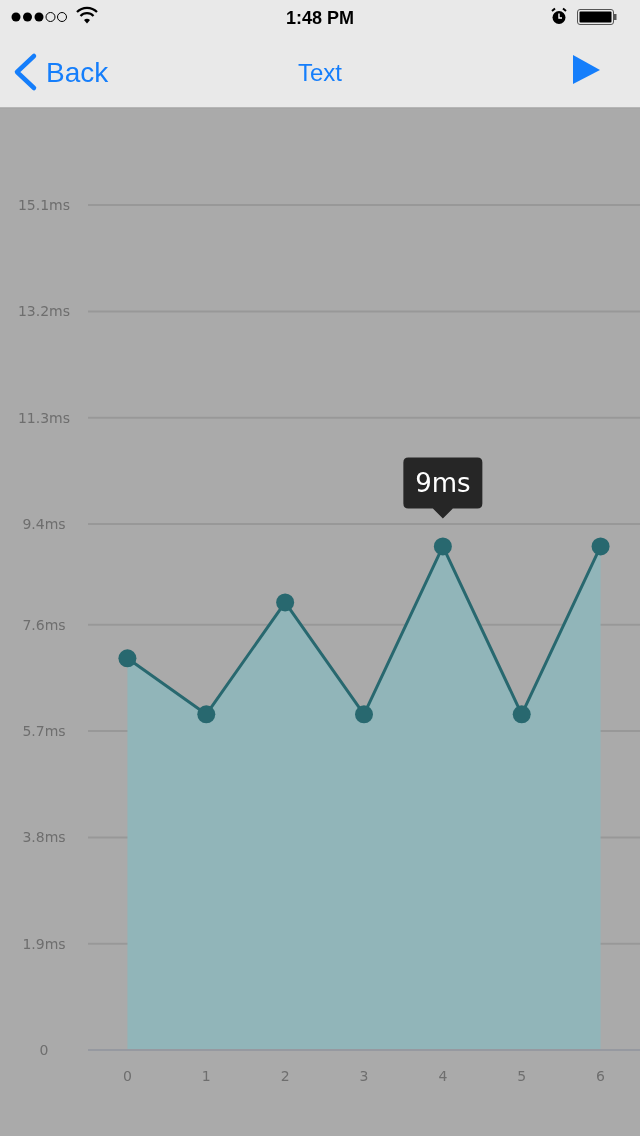 The height and width of the screenshot is (1136, 640). Describe the element at coordinates (44, 417) in the screenshot. I see `y-tick-label: 11.3ms` at that location.